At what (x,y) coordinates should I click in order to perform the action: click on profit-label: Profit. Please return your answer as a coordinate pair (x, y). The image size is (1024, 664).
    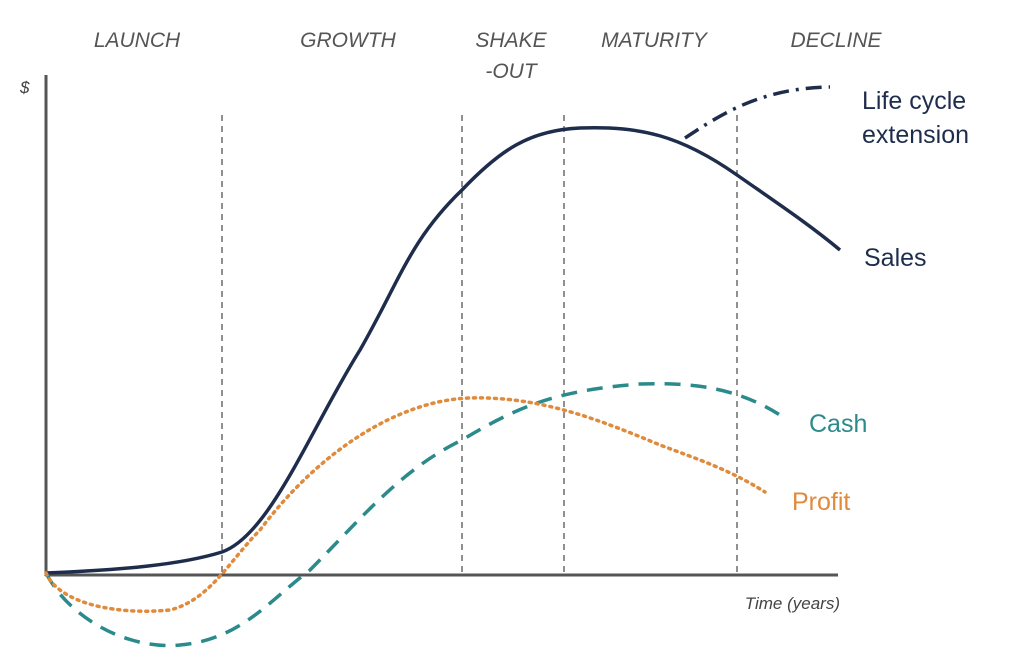
    Looking at the image, I should click on (821, 502).